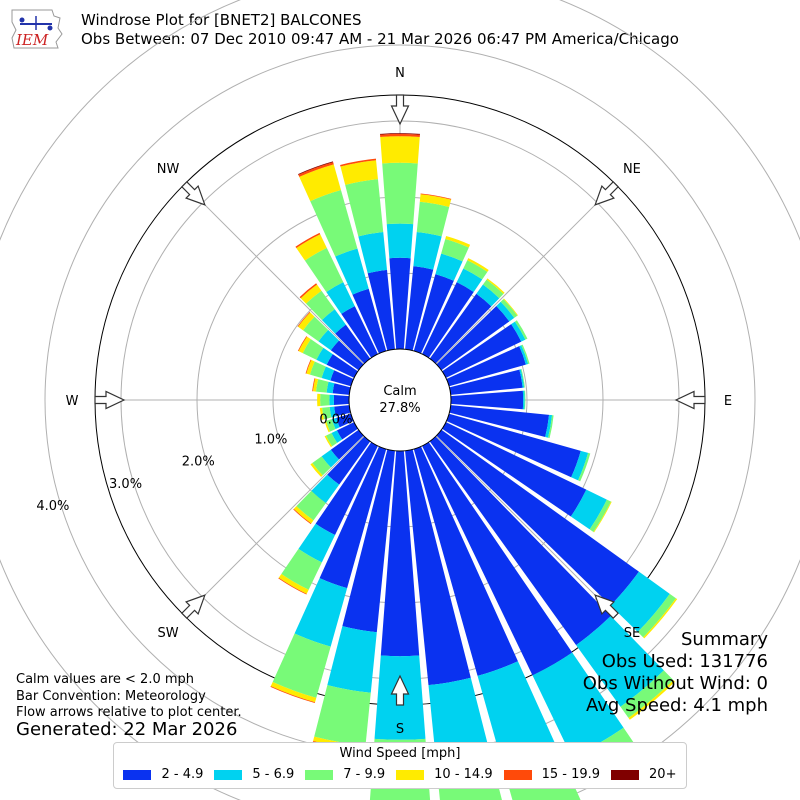 The image size is (800, 800). What do you see at coordinates (182, 774) in the screenshot?
I see `legend-label: 2 - 4.9` at bounding box center [182, 774].